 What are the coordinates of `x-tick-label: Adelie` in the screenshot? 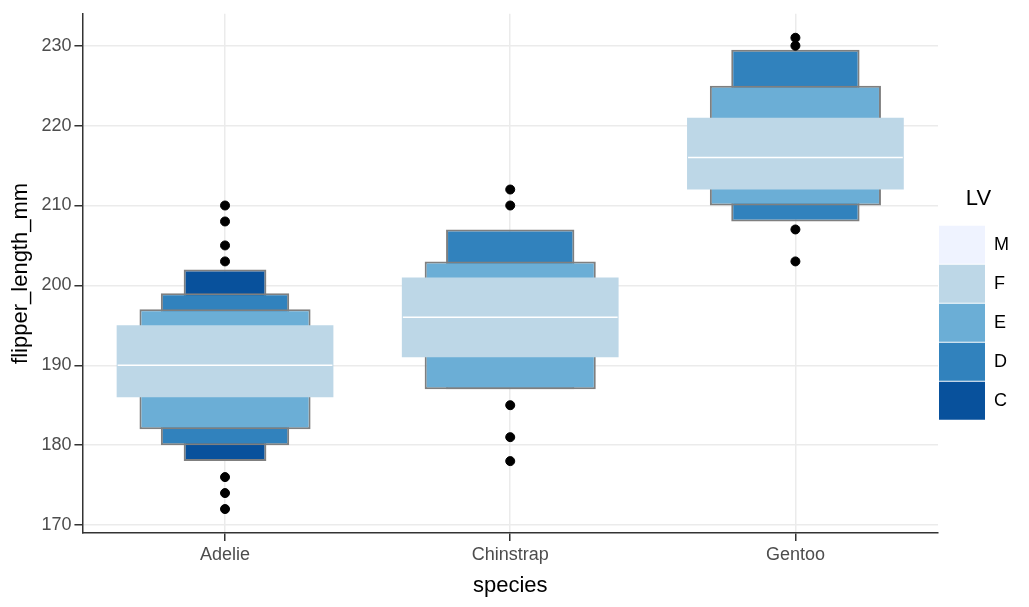 It's located at (225, 553).